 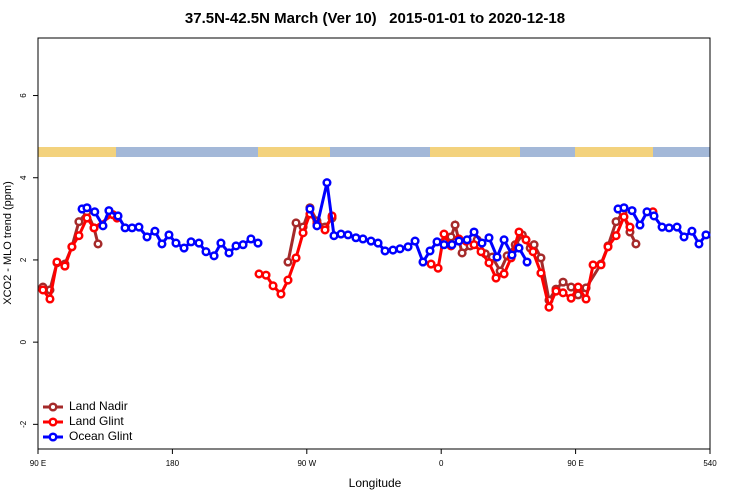 What do you see at coordinates (375, 483) in the screenshot?
I see `x-axis-label: Longitude` at bounding box center [375, 483].